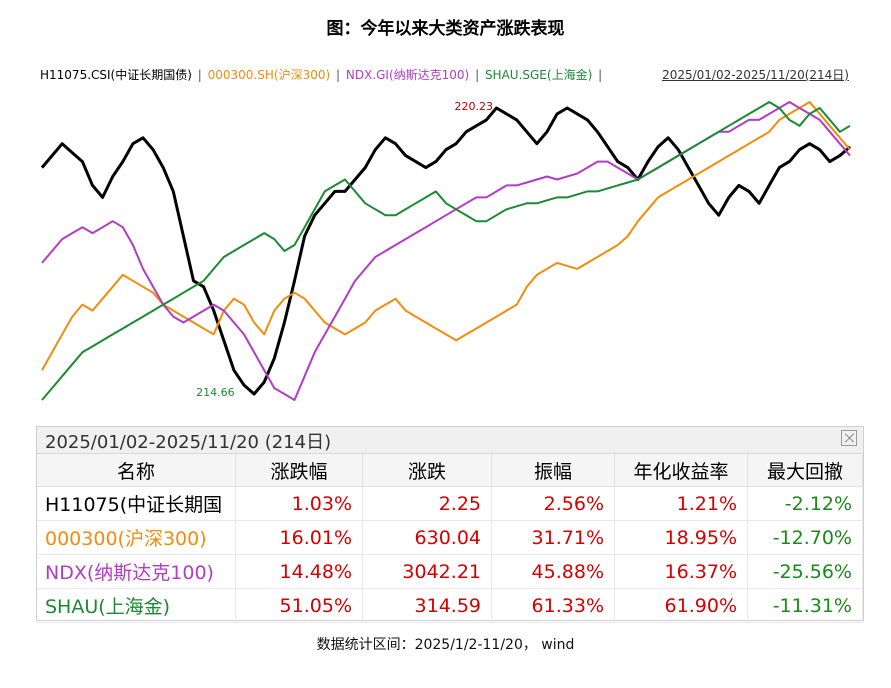 The image size is (891, 688). I want to click on cell-annualized: 1.21%, so click(681, 503).